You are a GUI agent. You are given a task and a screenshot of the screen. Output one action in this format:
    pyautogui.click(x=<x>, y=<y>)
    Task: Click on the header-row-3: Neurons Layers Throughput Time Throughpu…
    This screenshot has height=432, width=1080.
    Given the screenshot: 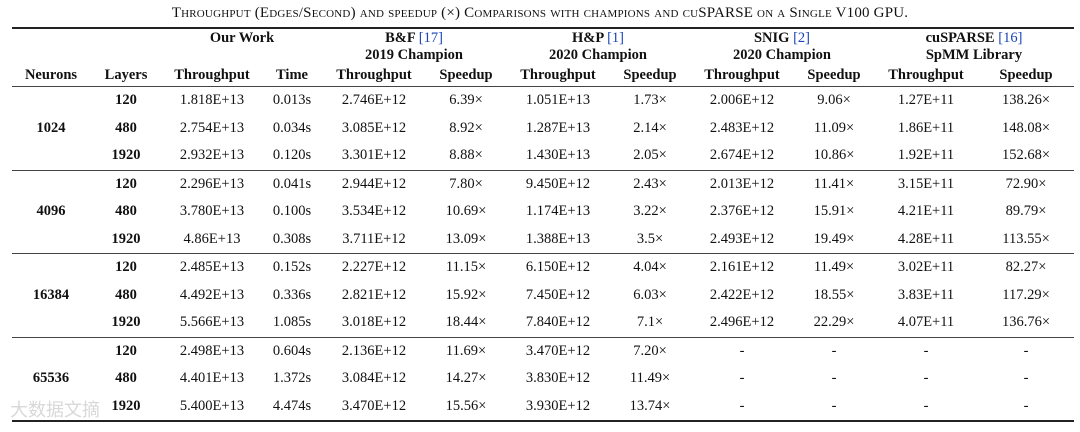 What is the action you would take?
    pyautogui.click(x=543, y=75)
    